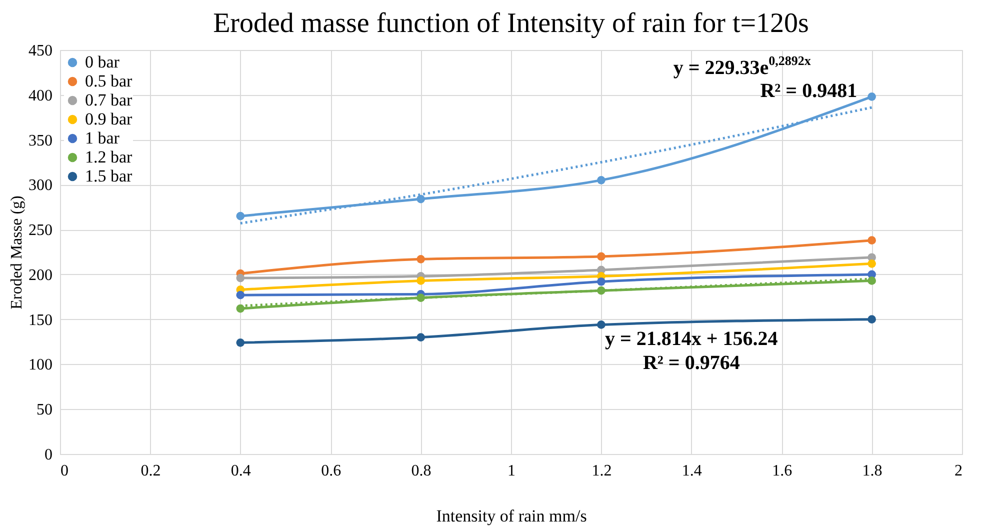 This screenshot has height=532, width=993. I want to click on legend-label: 0.7 bar, so click(109, 100).